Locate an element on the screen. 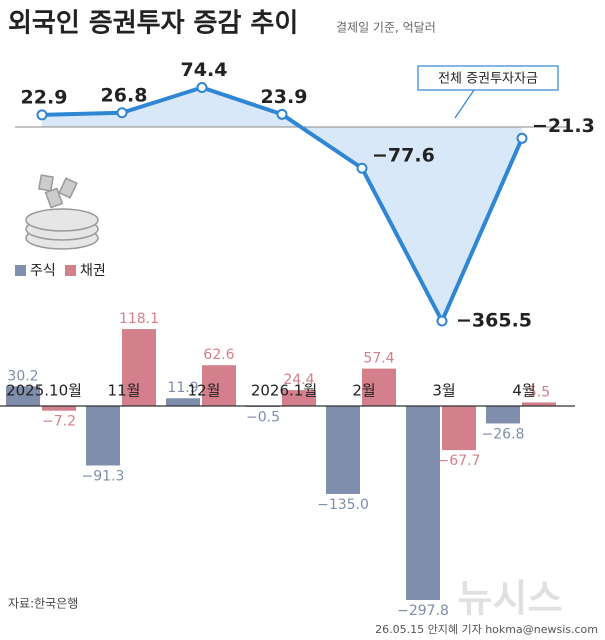  legend-label: 전체 증권투자자금 is located at coordinates (488, 79).